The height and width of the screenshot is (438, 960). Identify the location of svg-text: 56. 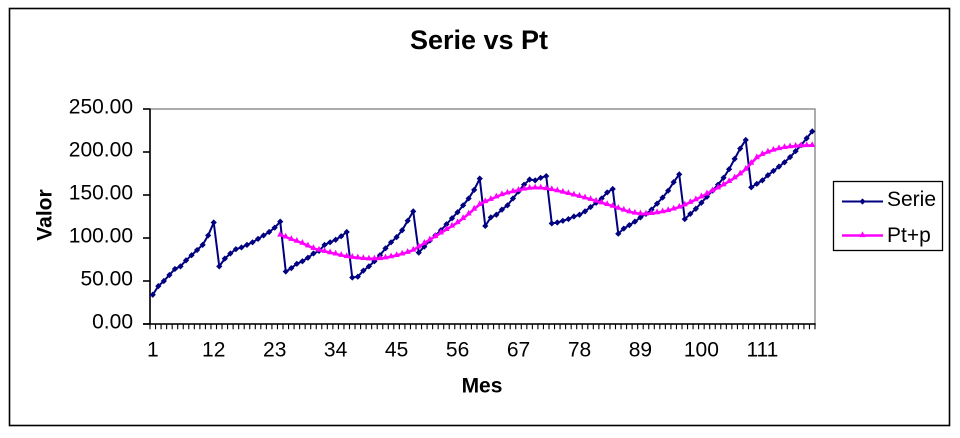
(457, 350).